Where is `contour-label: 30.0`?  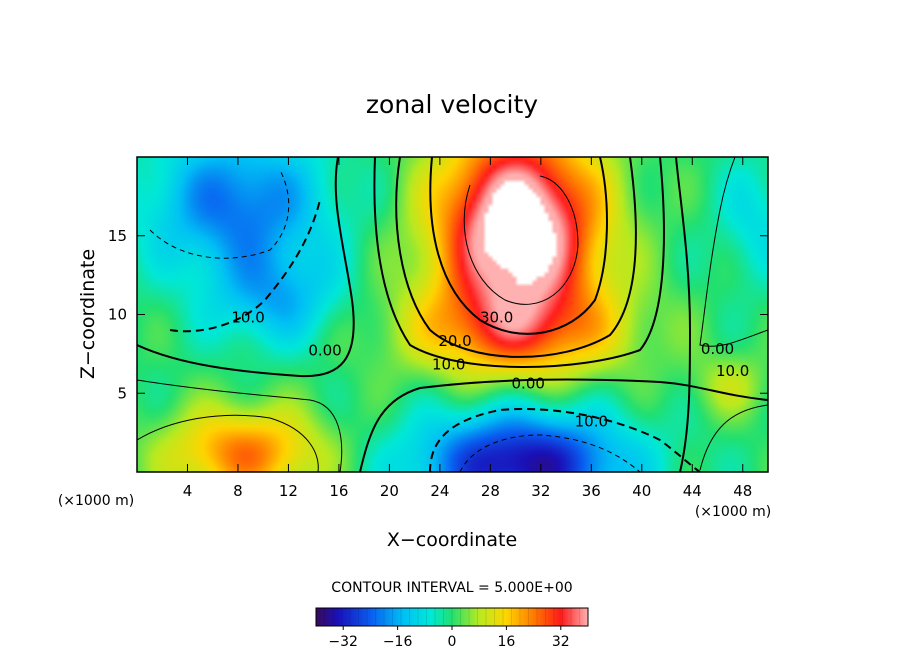 contour-label: 30.0 is located at coordinates (496, 317).